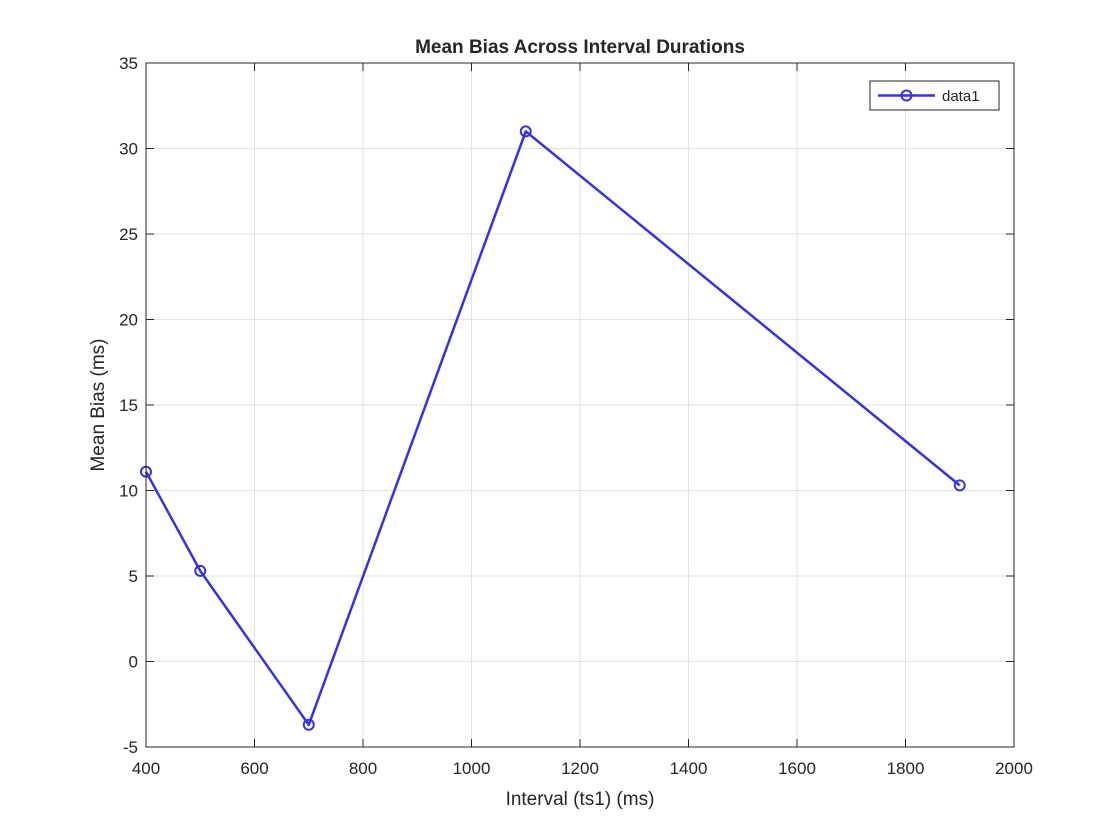 This screenshot has width=1120, height=840. What do you see at coordinates (130, 747) in the screenshot?
I see `y-tick-label: -5` at bounding box center [130, 747].